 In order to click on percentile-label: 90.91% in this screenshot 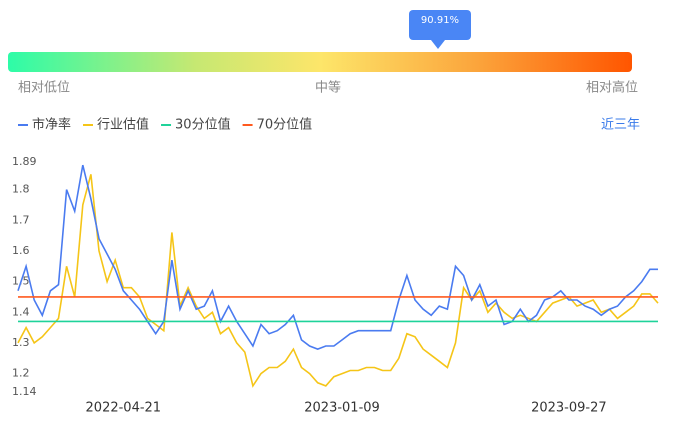, I will do `click(440, 20)`.